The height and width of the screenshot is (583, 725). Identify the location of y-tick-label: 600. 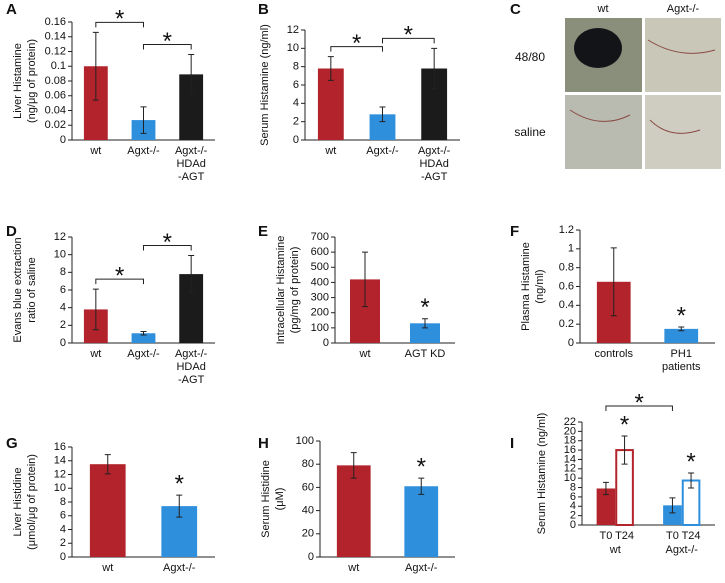
(320, 252).